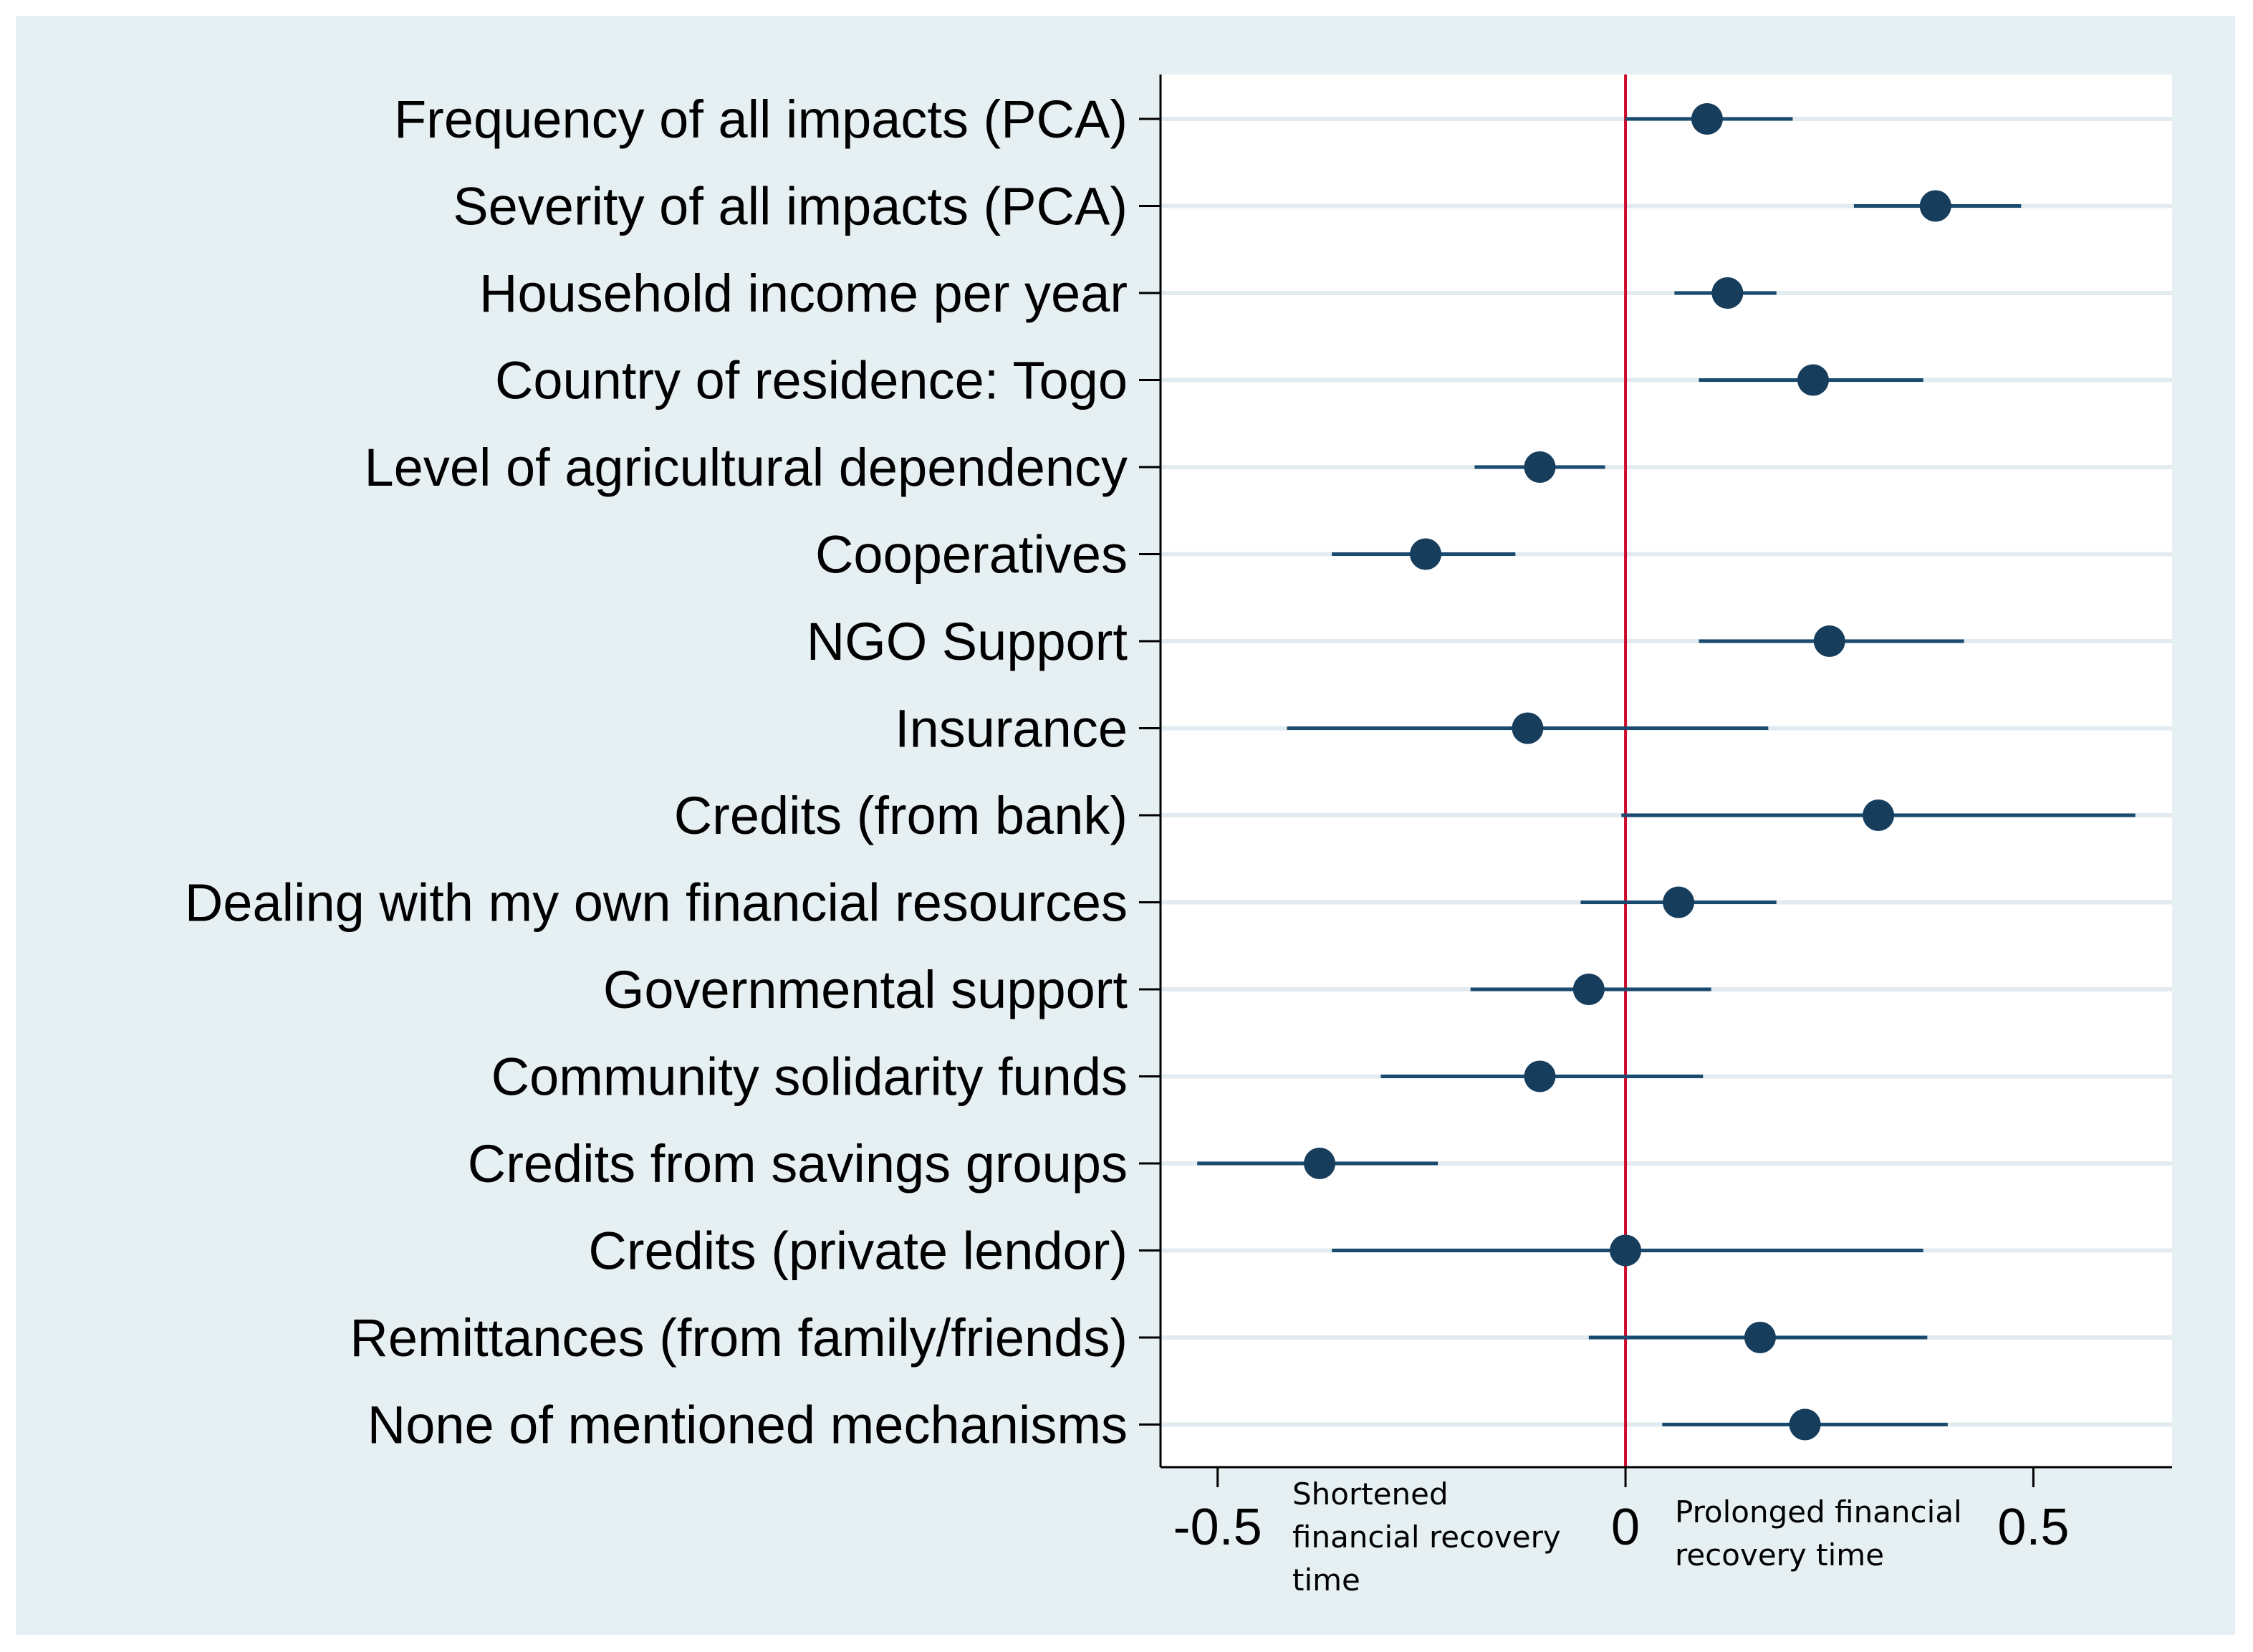 This screenshot has width=2253, height=1652. Describe the element at coordinates (798, 1164) in the screenshot. I see `y-tick-label: Credits from savings groups` at that location.